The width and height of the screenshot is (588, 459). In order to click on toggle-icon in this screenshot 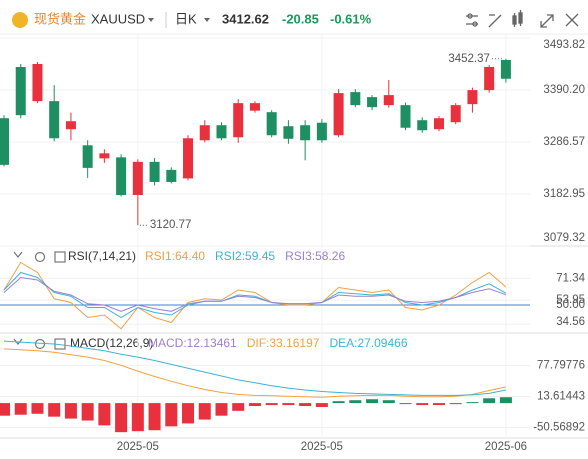, I will do `click(60, 257)`.